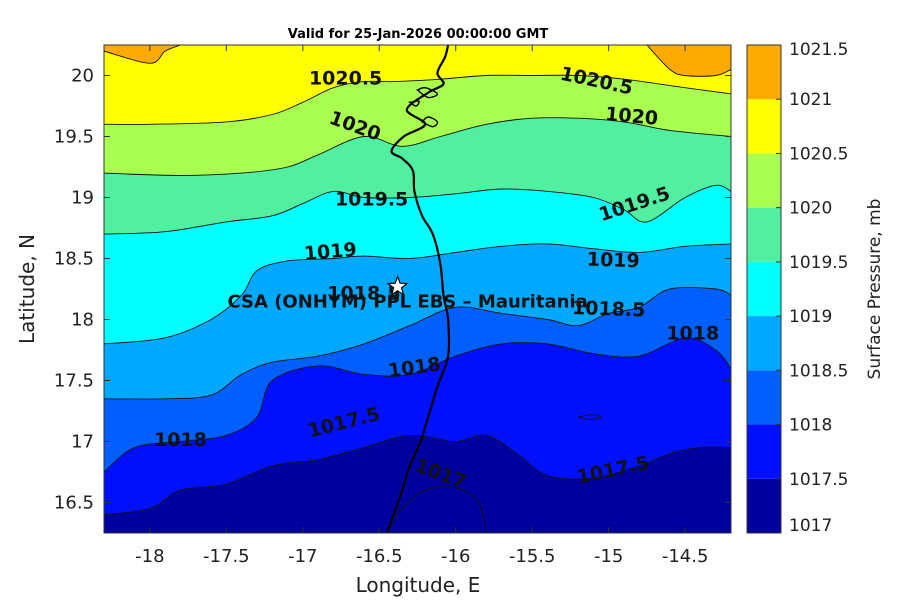  What do you see at coordinates (810, 100) in the screenshot?
I see `colorbar-tick-label: 1021` at bounding box center [810, 100].